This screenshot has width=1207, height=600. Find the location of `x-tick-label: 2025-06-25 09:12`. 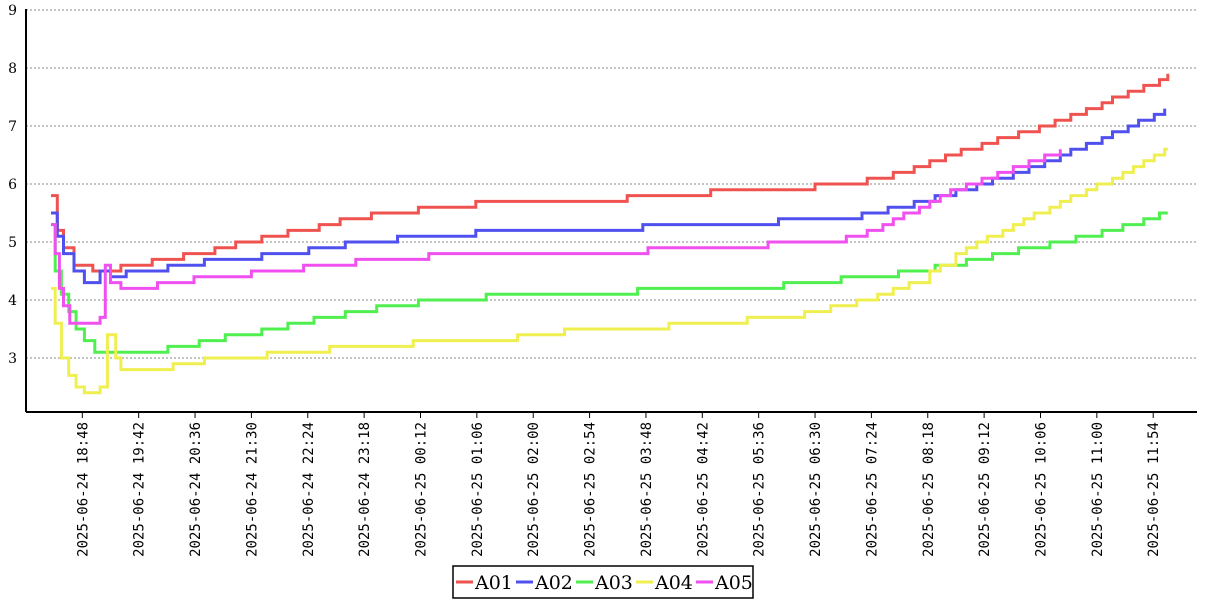

x-tick-label: 2025-06-25 09:12 is located at coordinates (985, 489).